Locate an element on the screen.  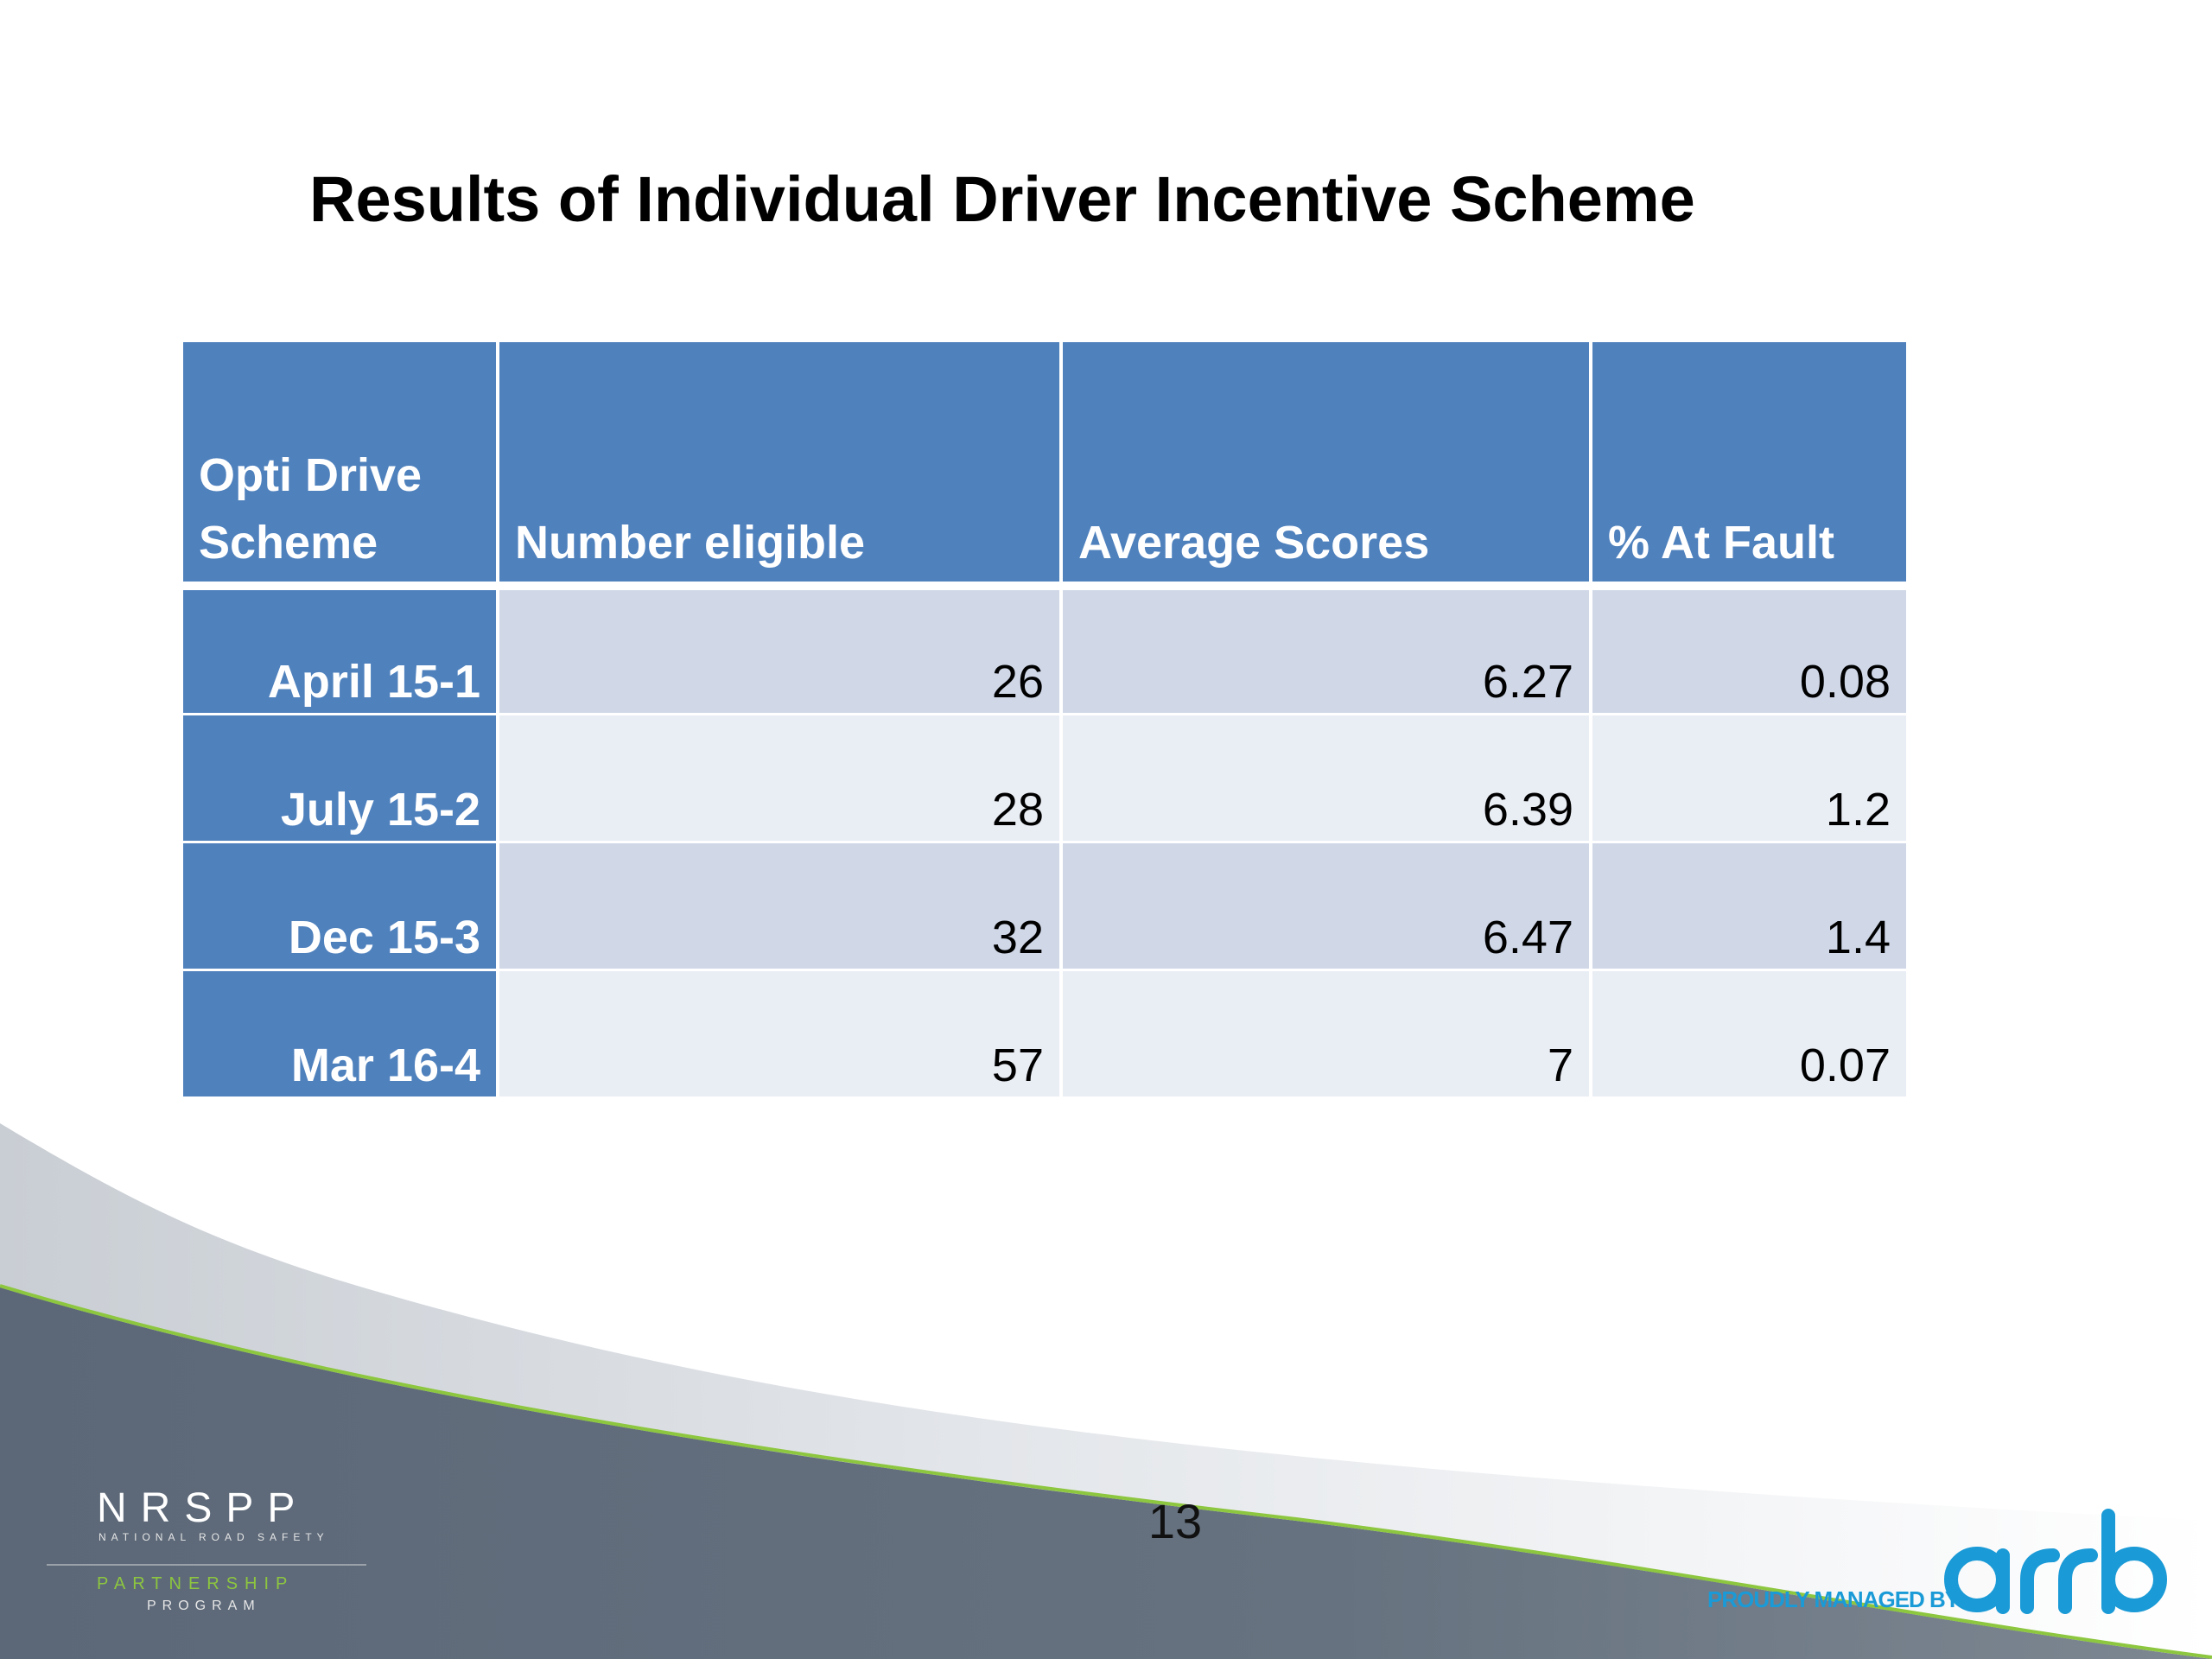
proudly-managed-by-text: PROUDLY MANAGED BY is located at coordinates (1833, 1599).